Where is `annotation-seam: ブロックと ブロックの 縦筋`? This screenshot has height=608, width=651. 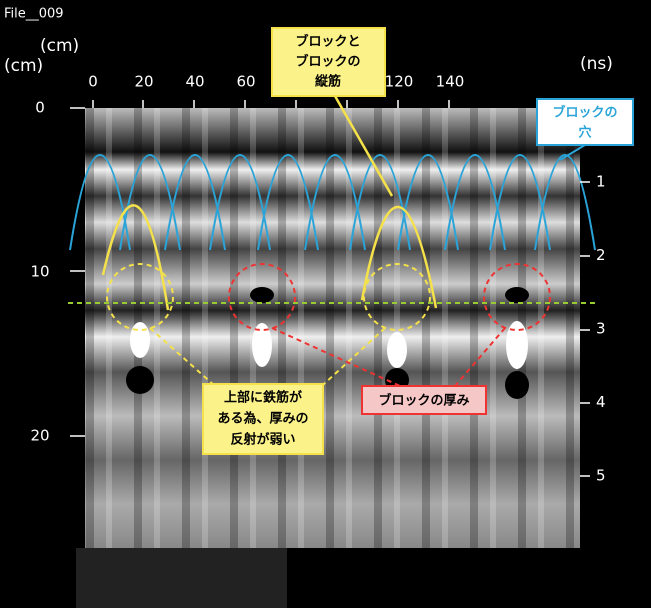
annotation-seam: ブロックと ブロックの 縦筋 is located at coordinates (328, 62).